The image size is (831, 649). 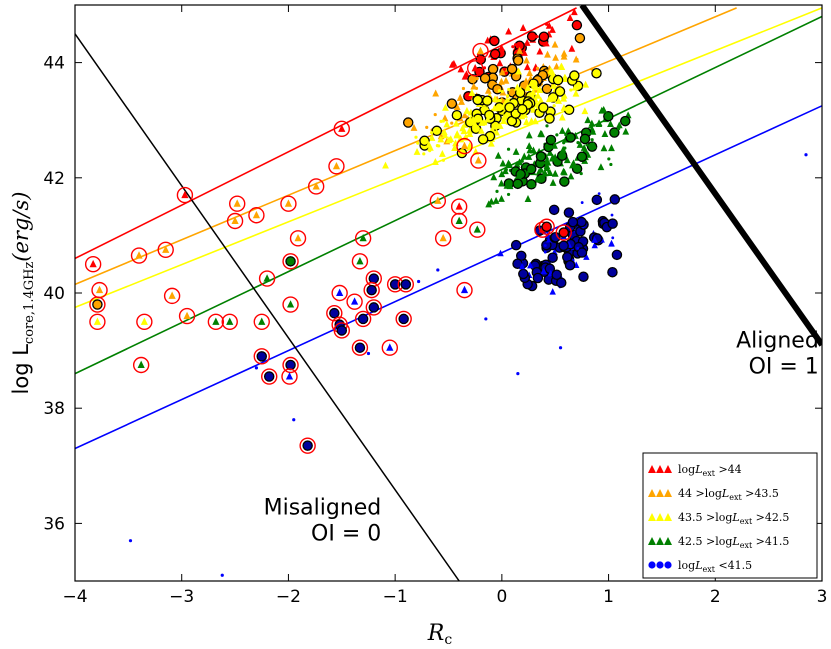 I want to click on x-tick-label: −1, so click(x=395, y=597).